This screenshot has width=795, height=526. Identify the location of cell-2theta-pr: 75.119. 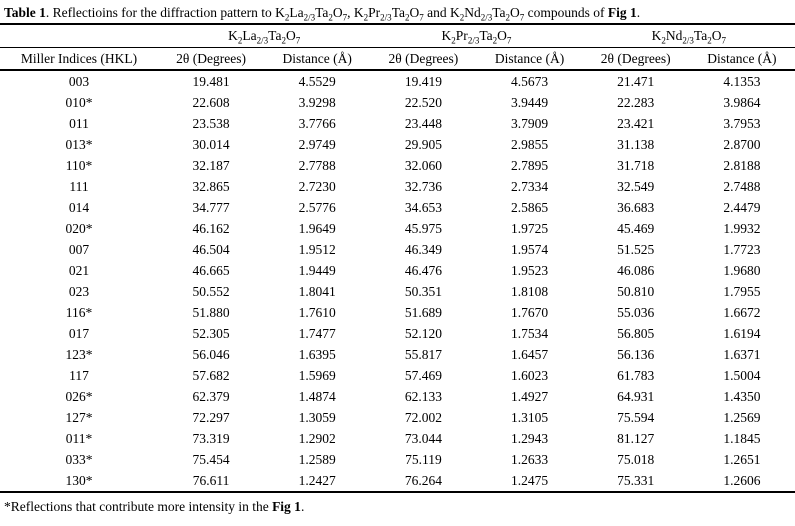
(423, 459).